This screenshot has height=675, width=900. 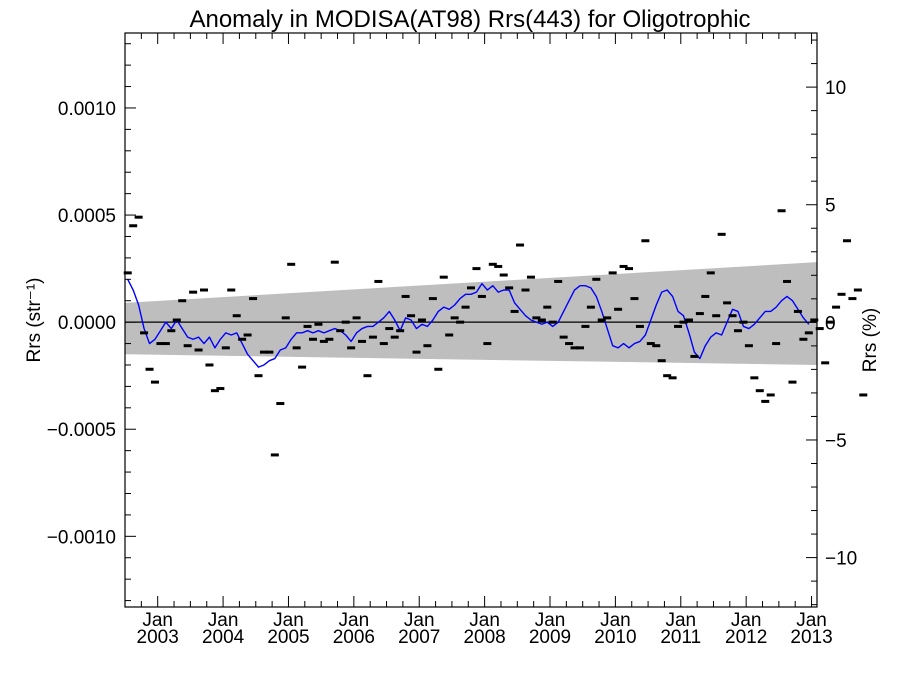 What do you see at coordinates (419, 637) in the screenshot?
I see `x-tick-label-year: 2007` at bounding box center [419, 637].